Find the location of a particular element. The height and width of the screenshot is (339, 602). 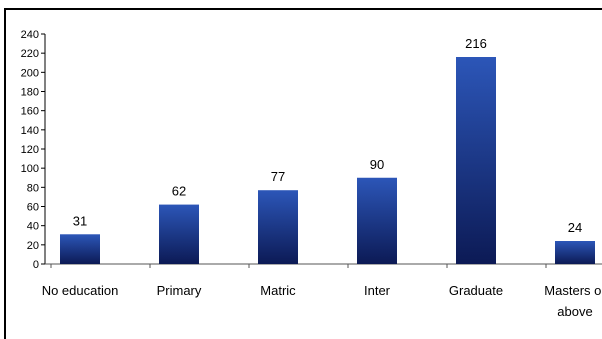

y-tick-label: 100 is located at coordinates (30, 169).